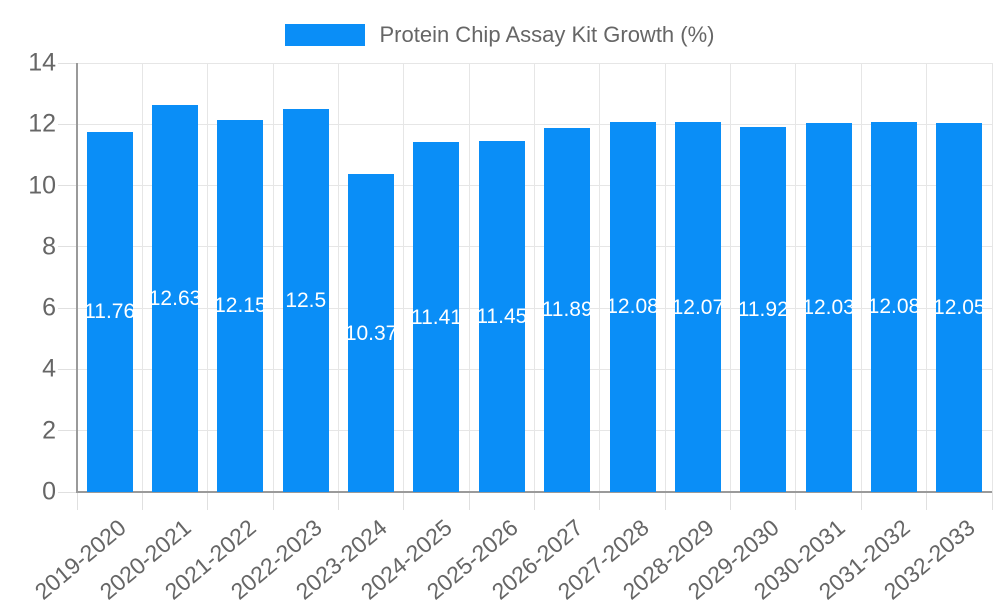  Describe the element at coordinates (49, 307) in the screenshot. I see `y-tick-label-text: 6` at that location.